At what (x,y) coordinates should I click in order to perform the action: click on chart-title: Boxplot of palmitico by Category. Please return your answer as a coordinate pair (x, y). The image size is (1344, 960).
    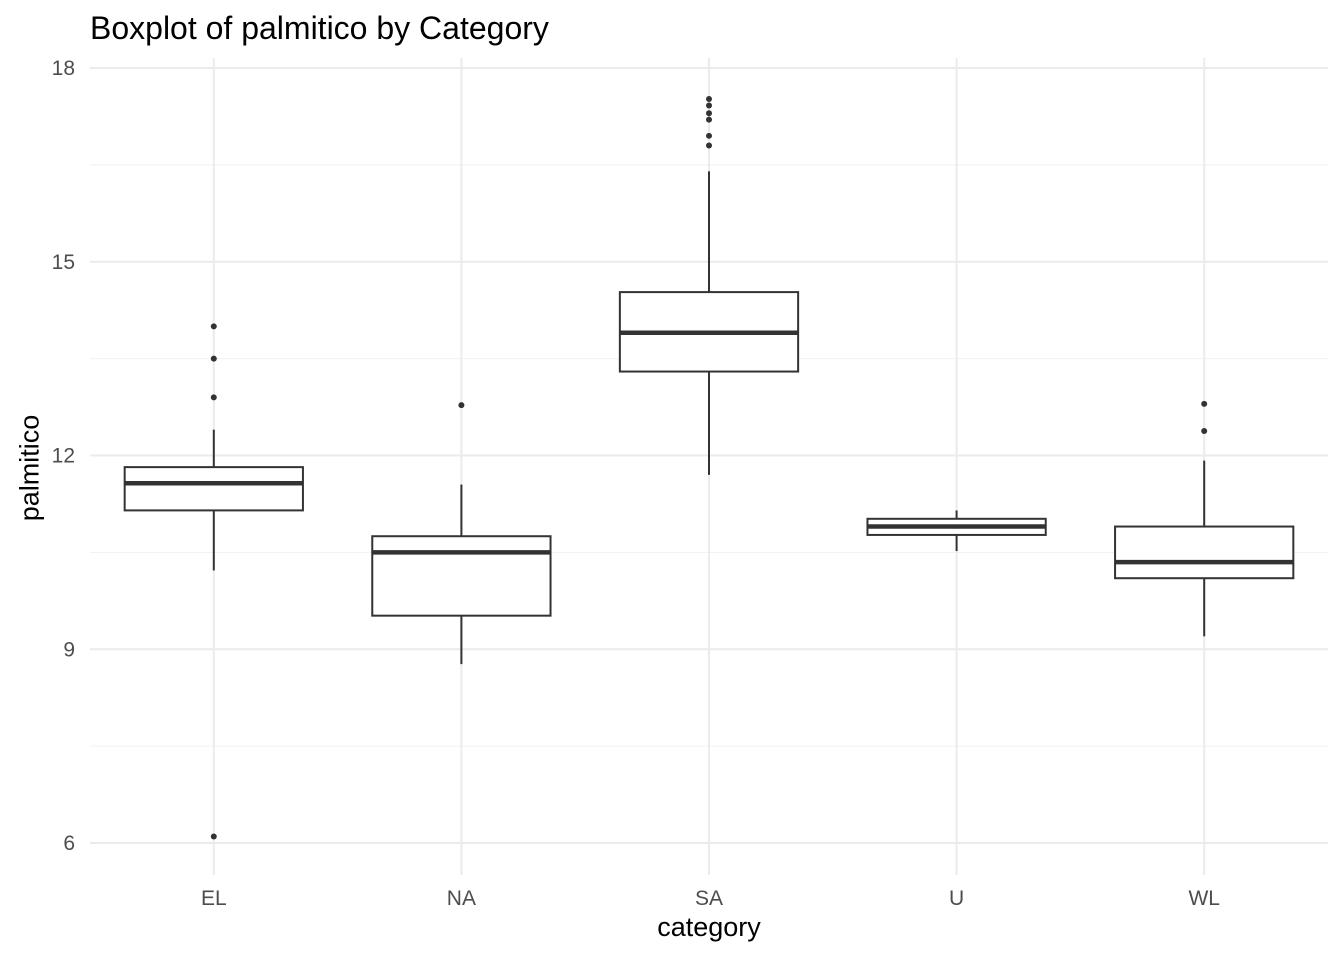
    Looking at the image, I should click on (319, 28).